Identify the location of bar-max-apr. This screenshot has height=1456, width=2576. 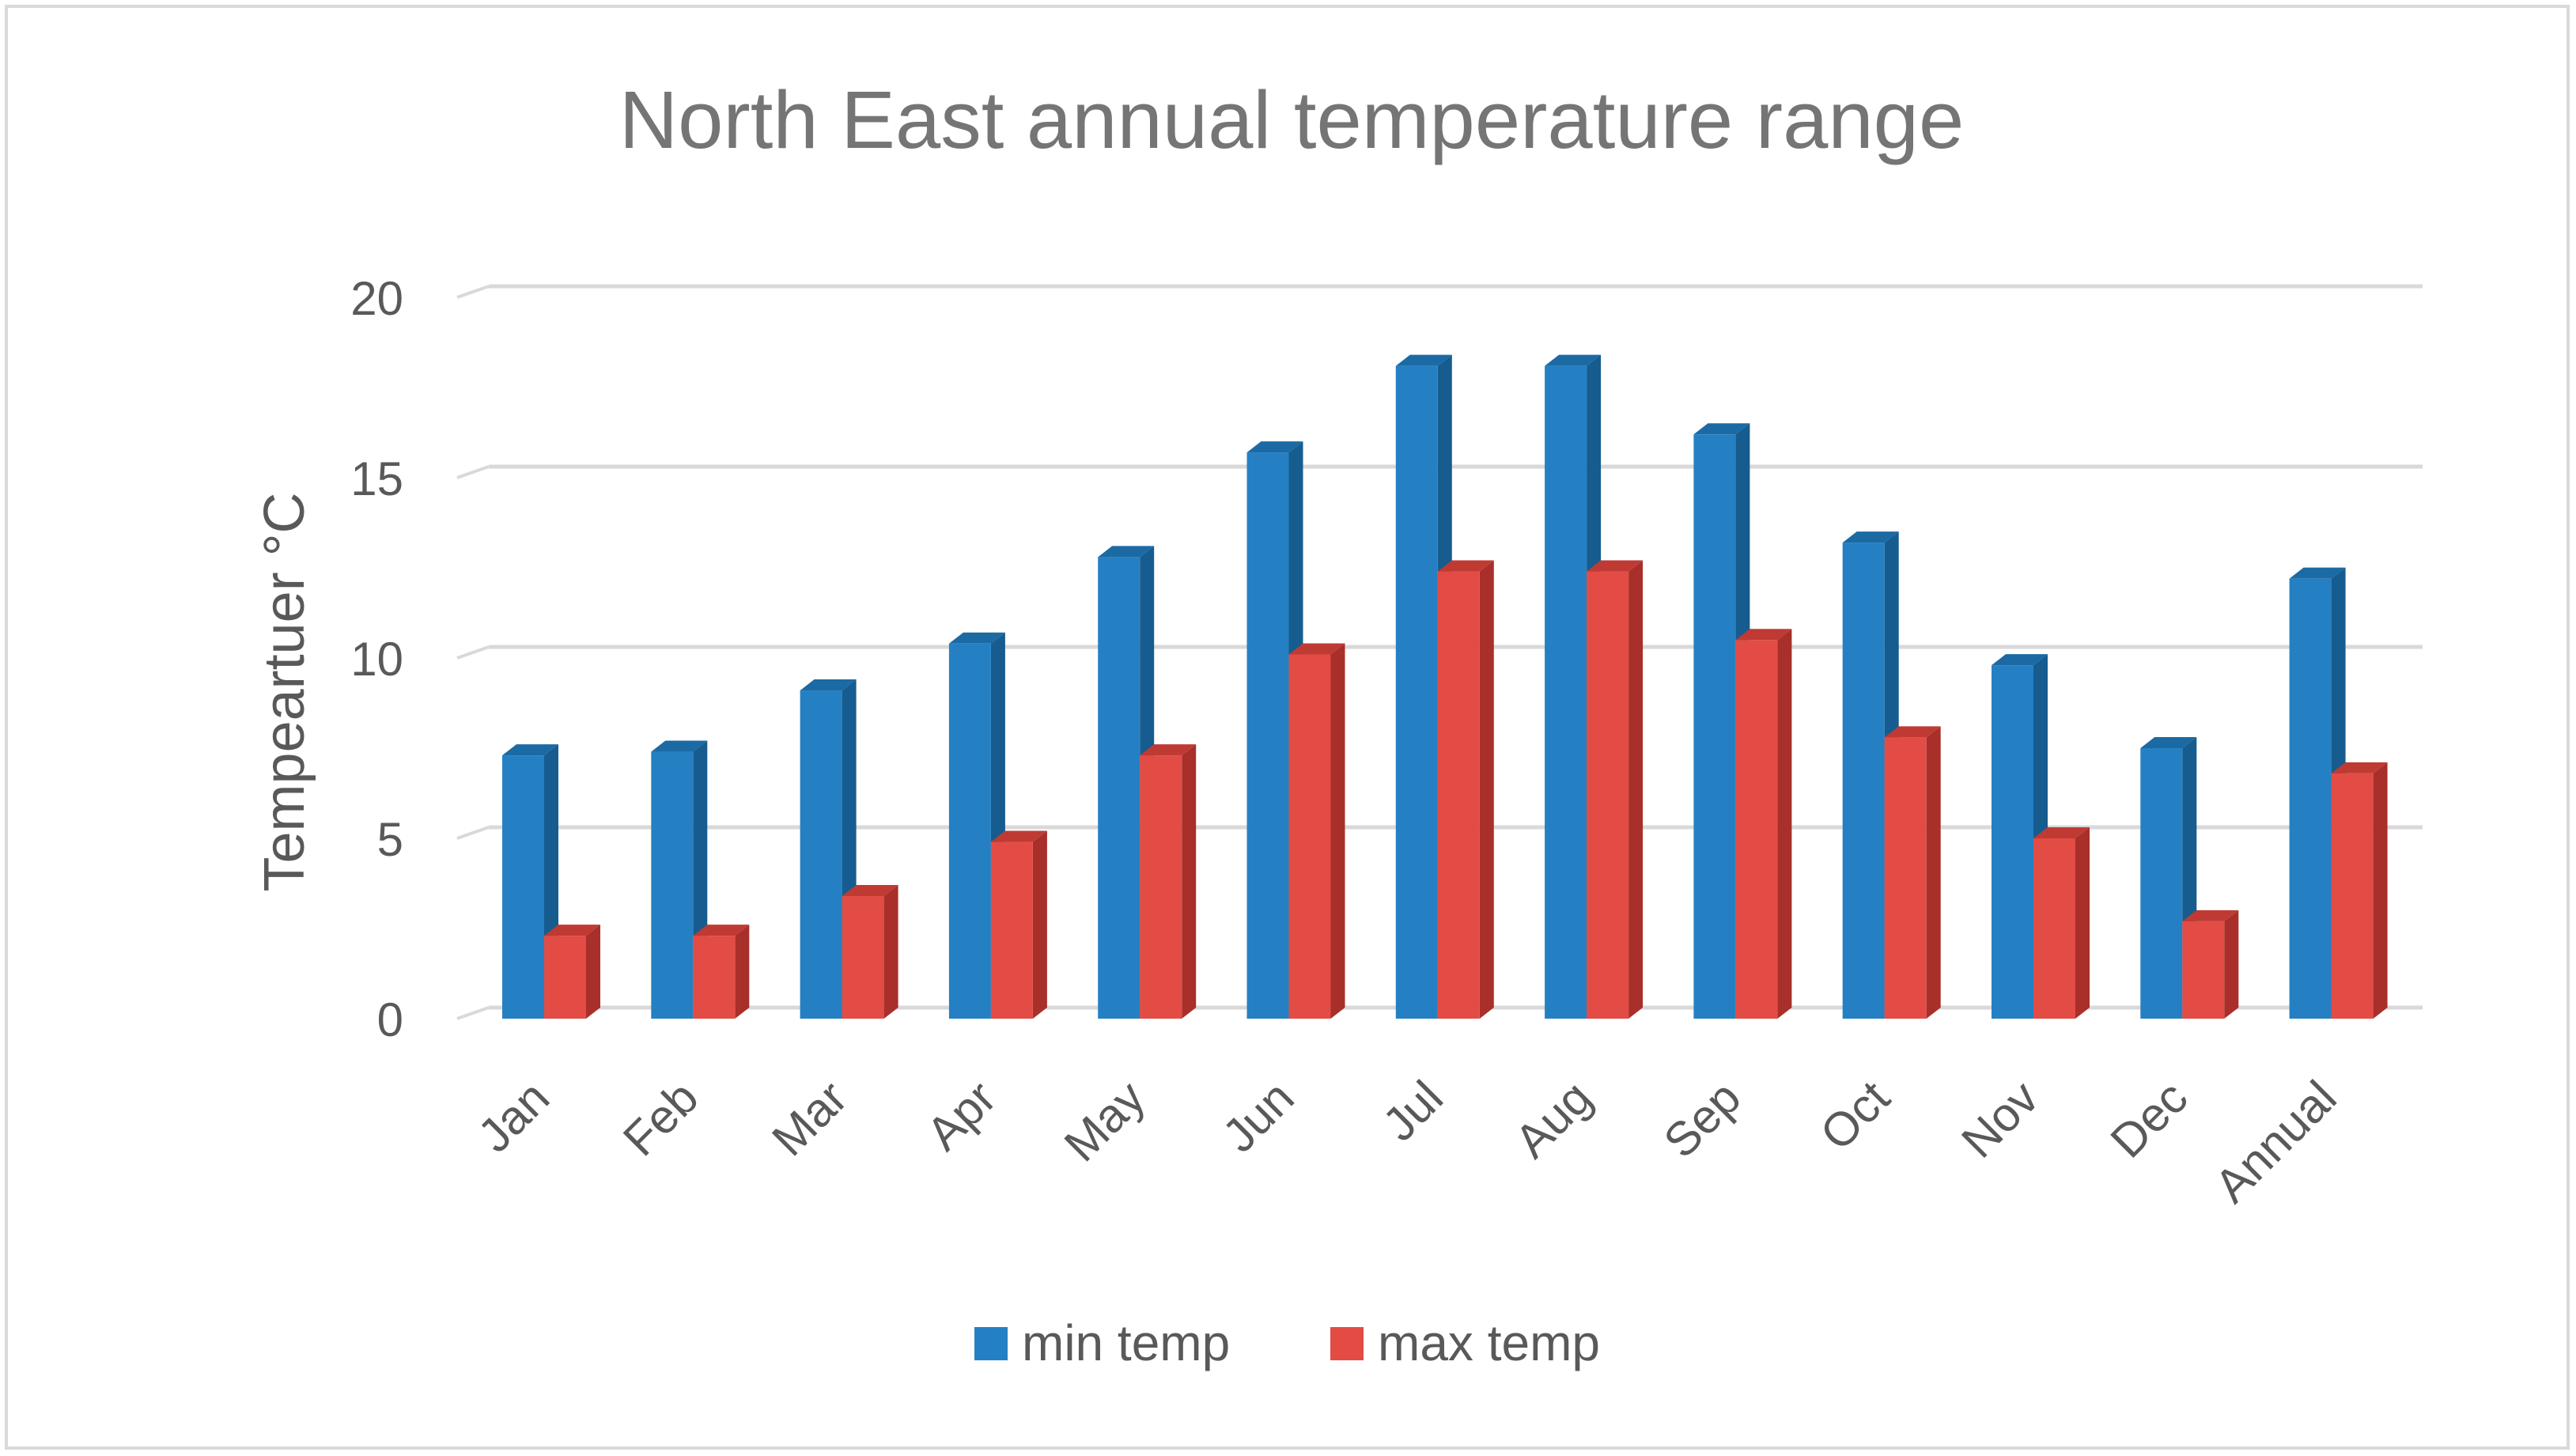
(1019, 924).